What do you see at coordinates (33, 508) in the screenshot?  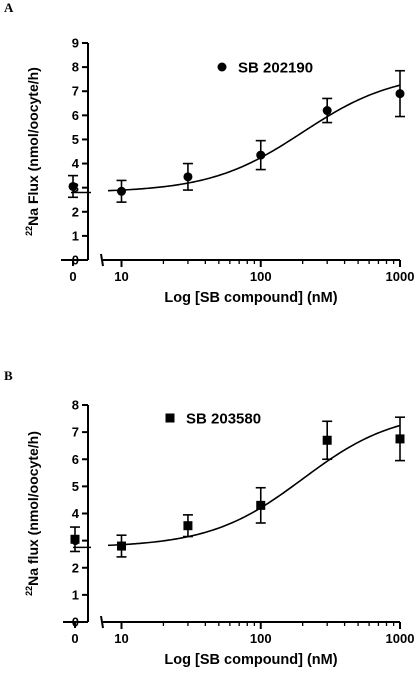 I see `y-axis-title-text: Na flux (nmol/oocyte/h)` at bounding box center [33, 508].